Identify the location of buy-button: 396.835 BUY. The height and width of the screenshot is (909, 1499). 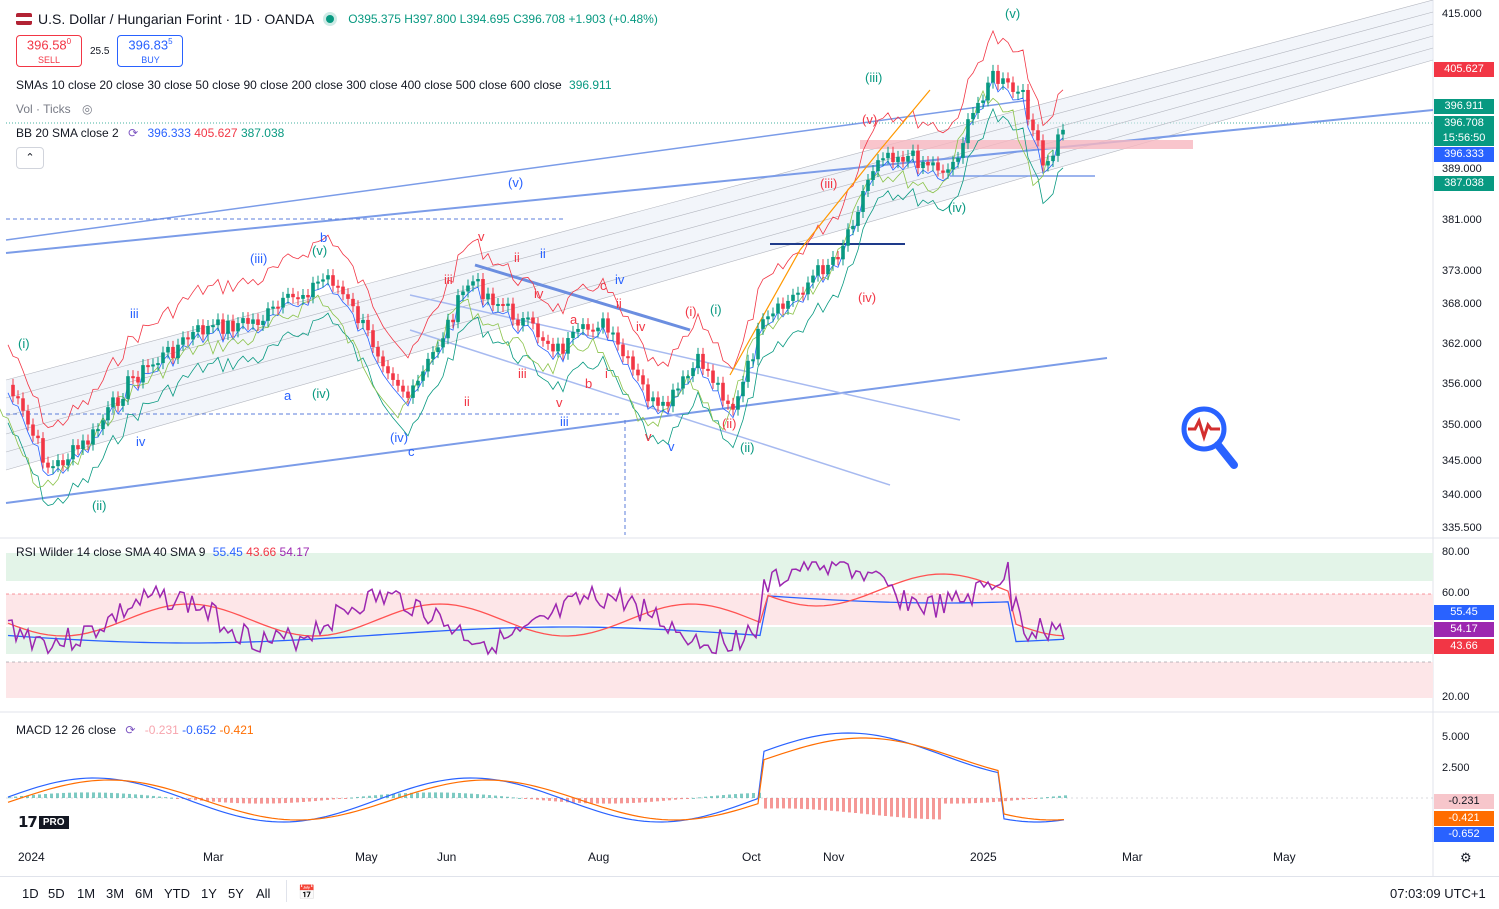
(150, 51).